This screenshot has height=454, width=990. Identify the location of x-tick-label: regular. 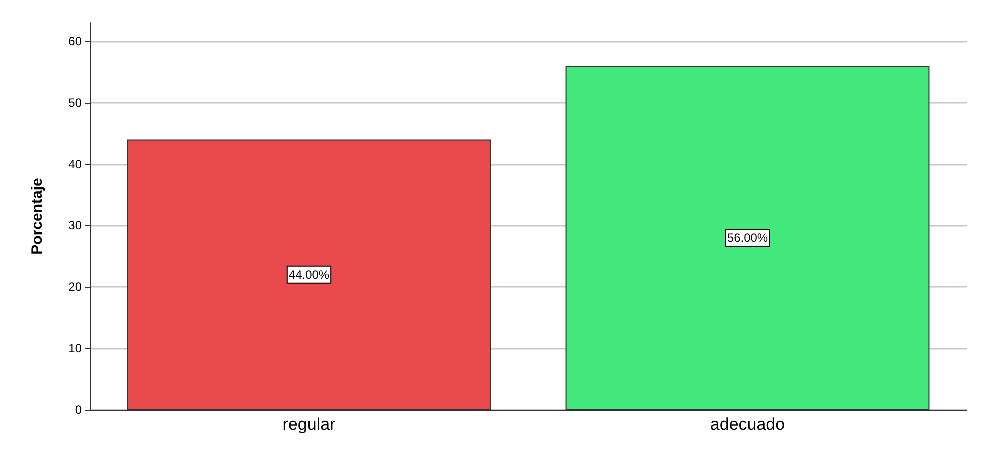
(309, 424).